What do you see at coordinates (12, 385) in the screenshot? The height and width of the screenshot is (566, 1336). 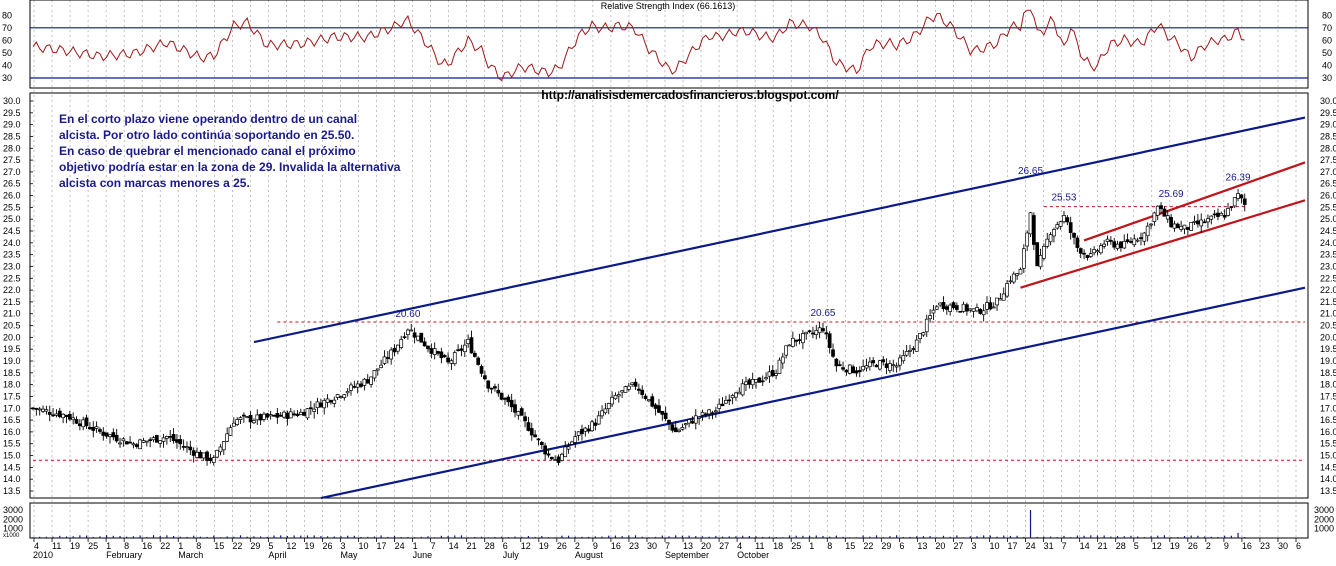 I see `y-tick-label-left: 18.0` at bounding box center [12, 385].